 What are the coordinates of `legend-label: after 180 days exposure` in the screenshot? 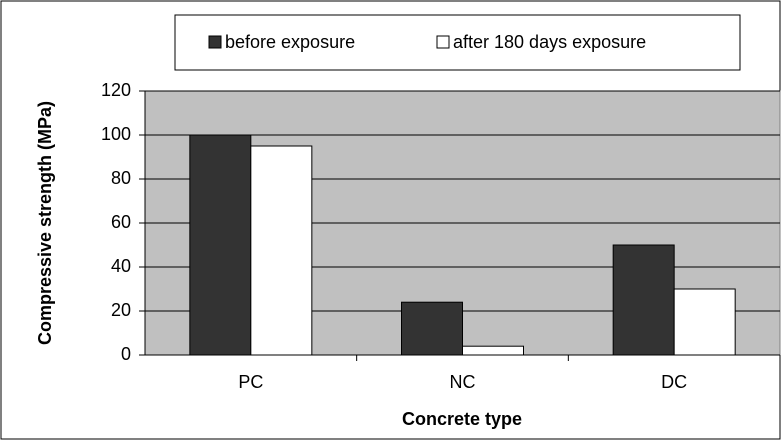 It's located at (549, 42).